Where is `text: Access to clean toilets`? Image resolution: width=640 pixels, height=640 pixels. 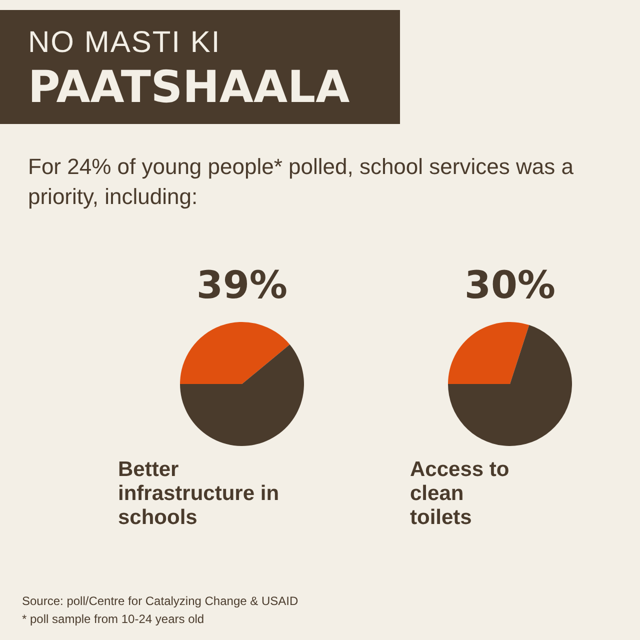 text: Access to clean toilets is located at coordinates (460, 494).